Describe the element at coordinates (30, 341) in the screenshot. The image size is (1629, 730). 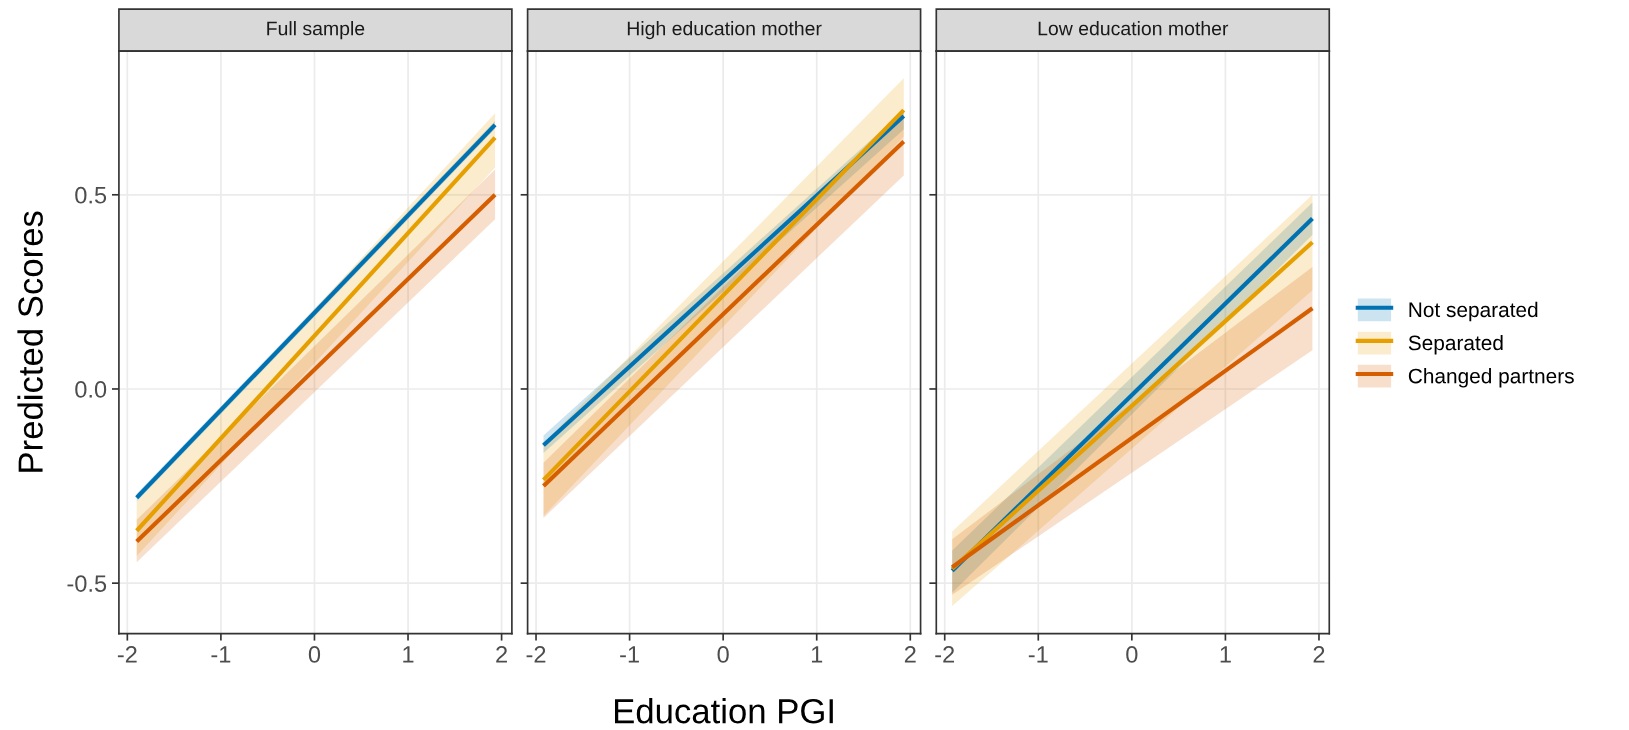
I see `y-axis-title: Predicted Scores` at that location.